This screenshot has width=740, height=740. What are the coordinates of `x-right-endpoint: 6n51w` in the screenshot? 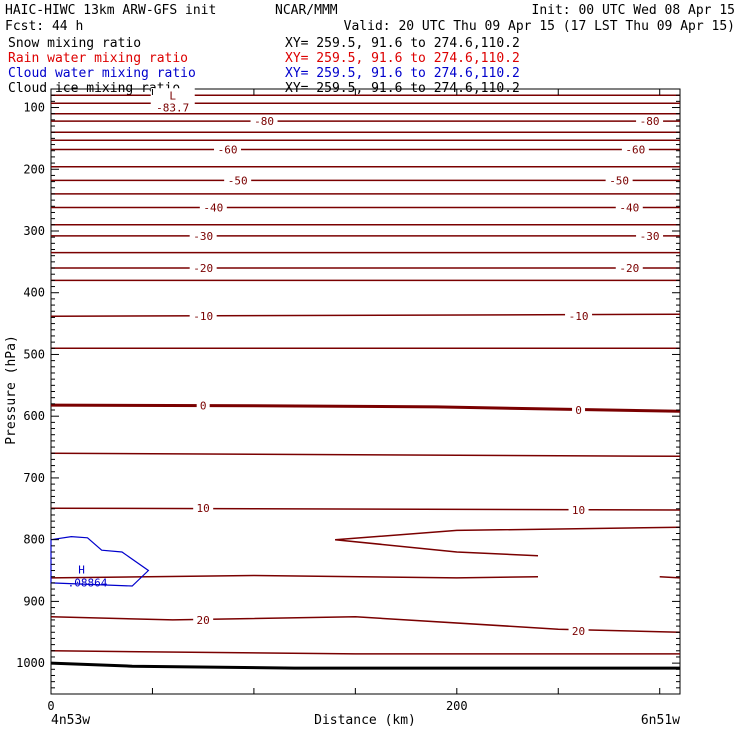 It's located at (660, 720).